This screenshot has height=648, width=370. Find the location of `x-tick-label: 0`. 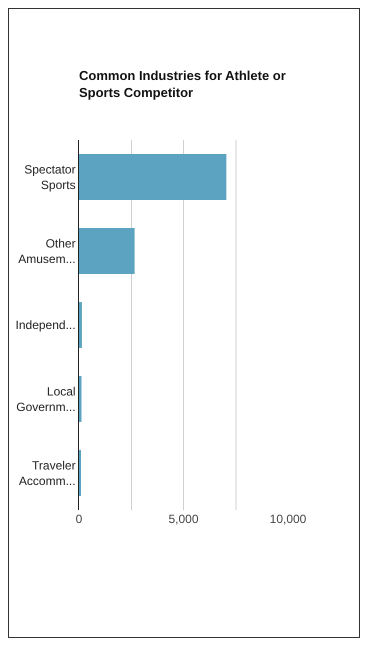

x-tick-label: 0 is located at coordinates (79, 519).